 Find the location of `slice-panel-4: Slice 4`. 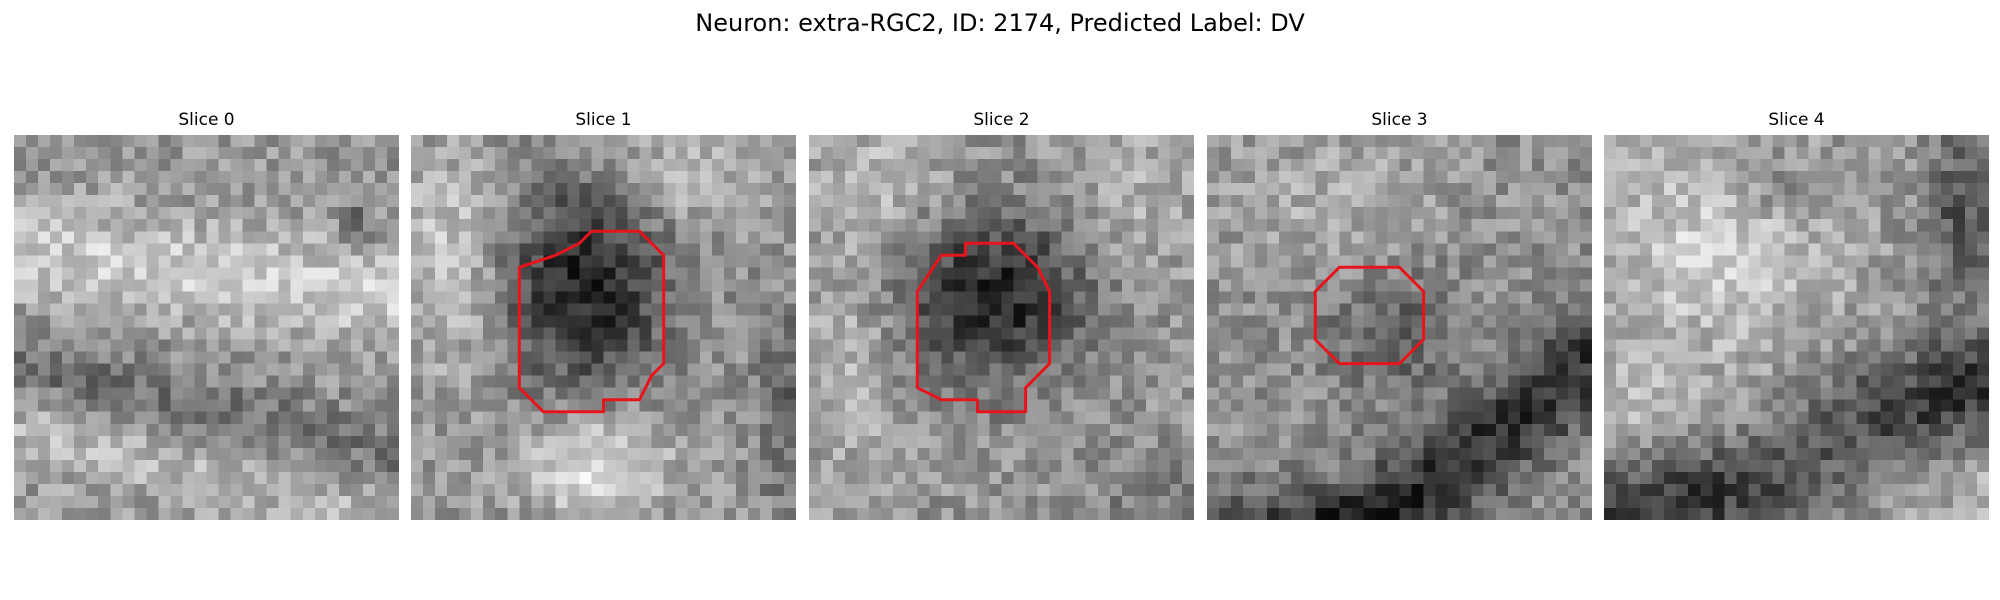

slice-panel-4: Slice 4 is located at coordinates (1796, 314).